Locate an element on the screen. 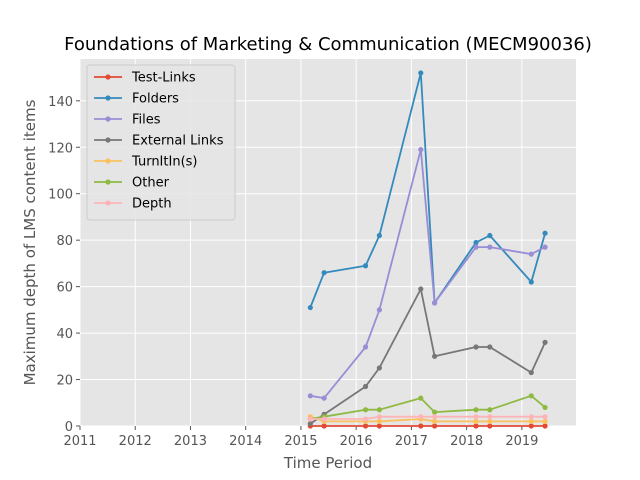  series-turnitin-s is located at coordinates (427, 419).